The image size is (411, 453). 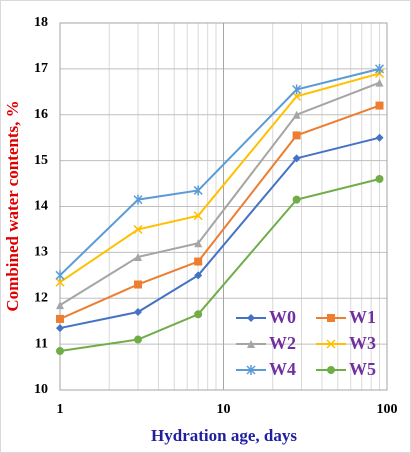 I want to click on y-tick-label: 12, so click(x=41, y=297).